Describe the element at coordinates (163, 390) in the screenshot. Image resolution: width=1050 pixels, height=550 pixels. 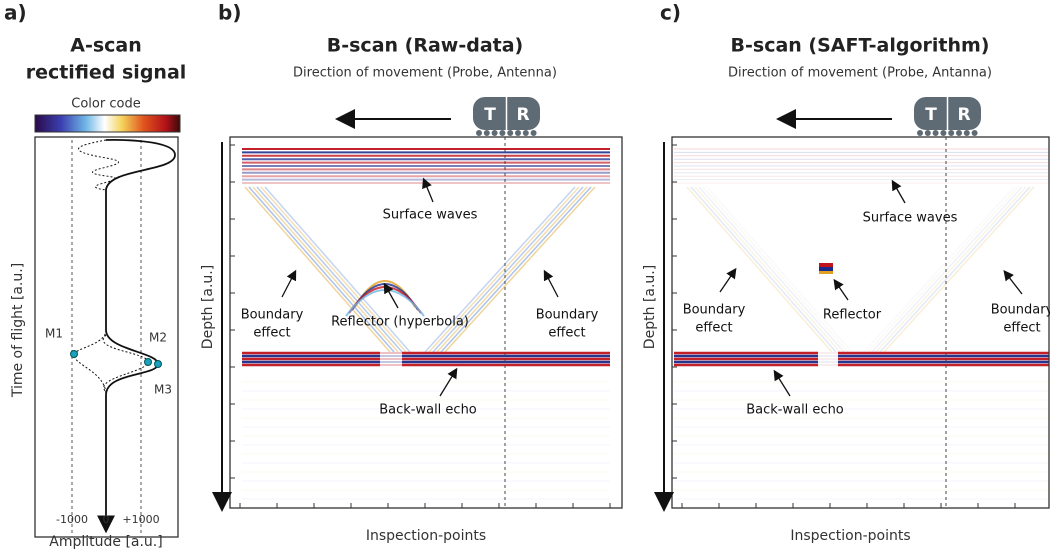
I see `point-label: M3` at that location.